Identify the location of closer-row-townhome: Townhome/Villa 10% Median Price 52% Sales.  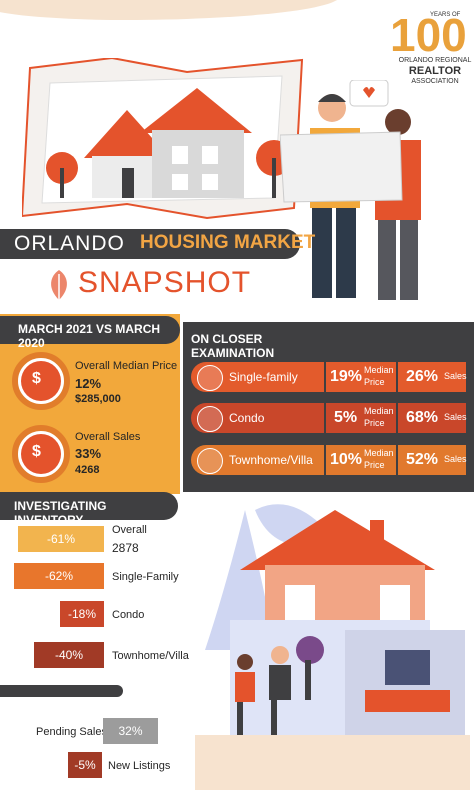
(329, 460).